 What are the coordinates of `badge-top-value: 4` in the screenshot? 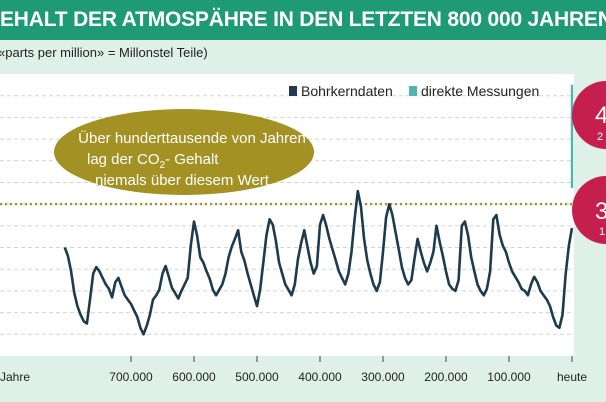 It's located at (600, 115).